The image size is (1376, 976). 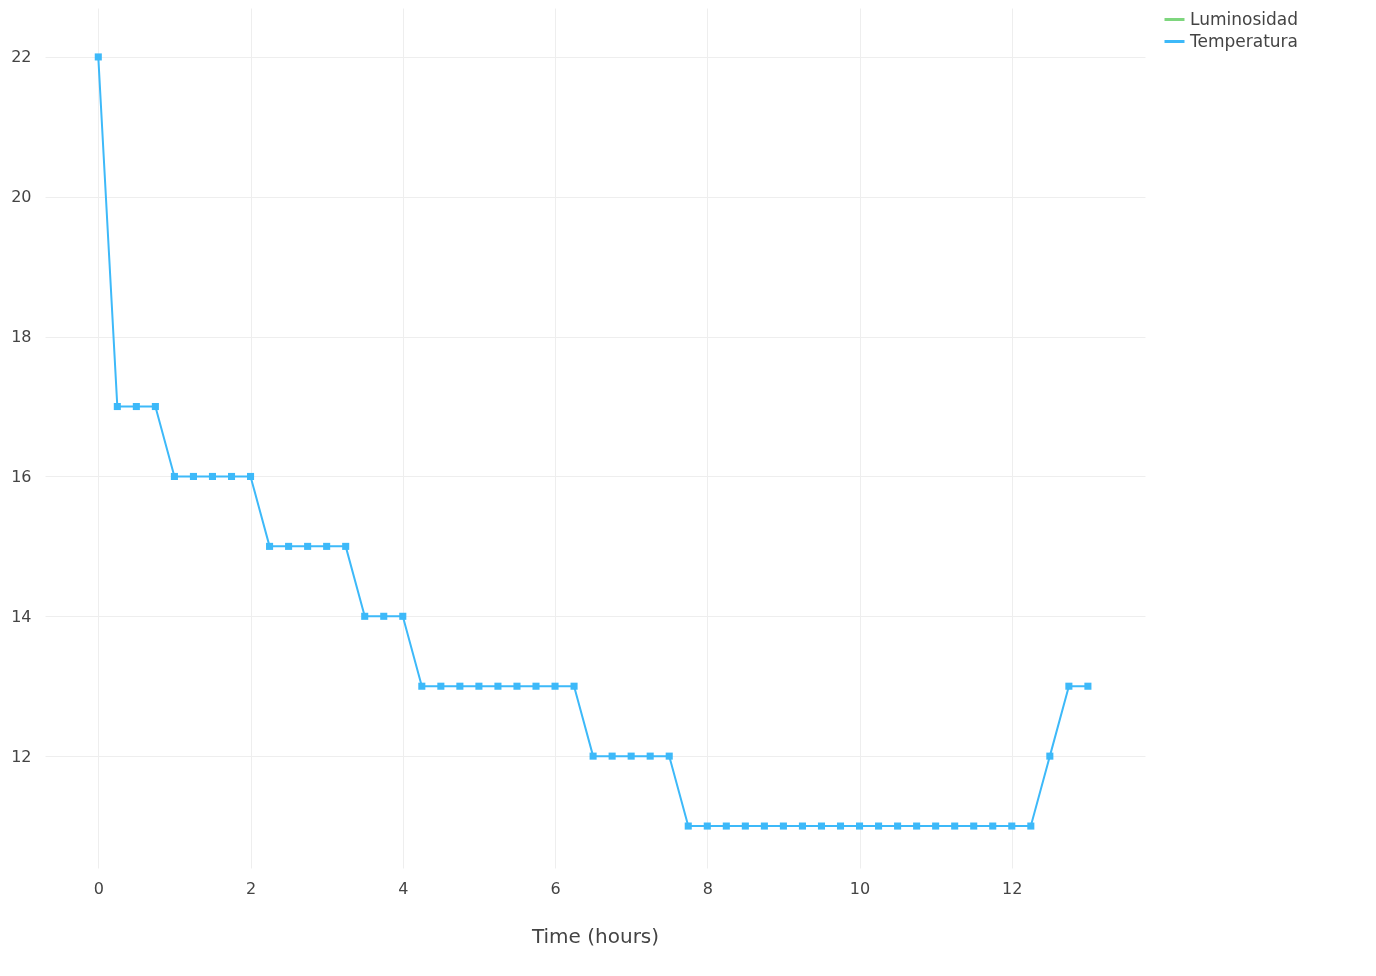 What do you see at coordinates (595, 935) in the screenshot?
I see `x-axis-title: Time (hours)` at bounding box center [595, 935].